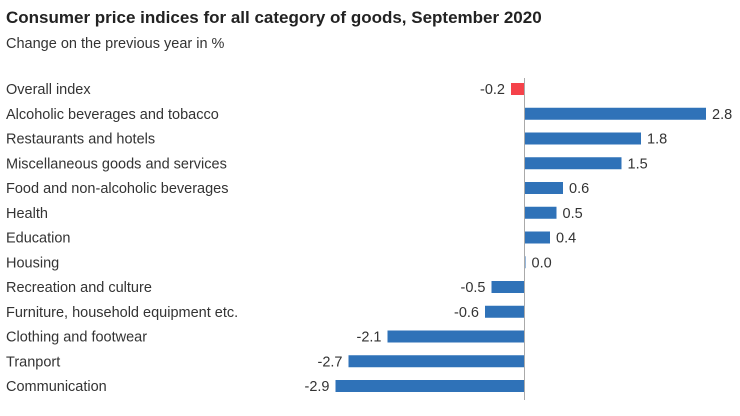 The width and height of the screenshot is (740, 416). What do you see at coordinates (48, 90) in the screenshot?
I see `category-label: Overall index` at bounding box center [48, 90].